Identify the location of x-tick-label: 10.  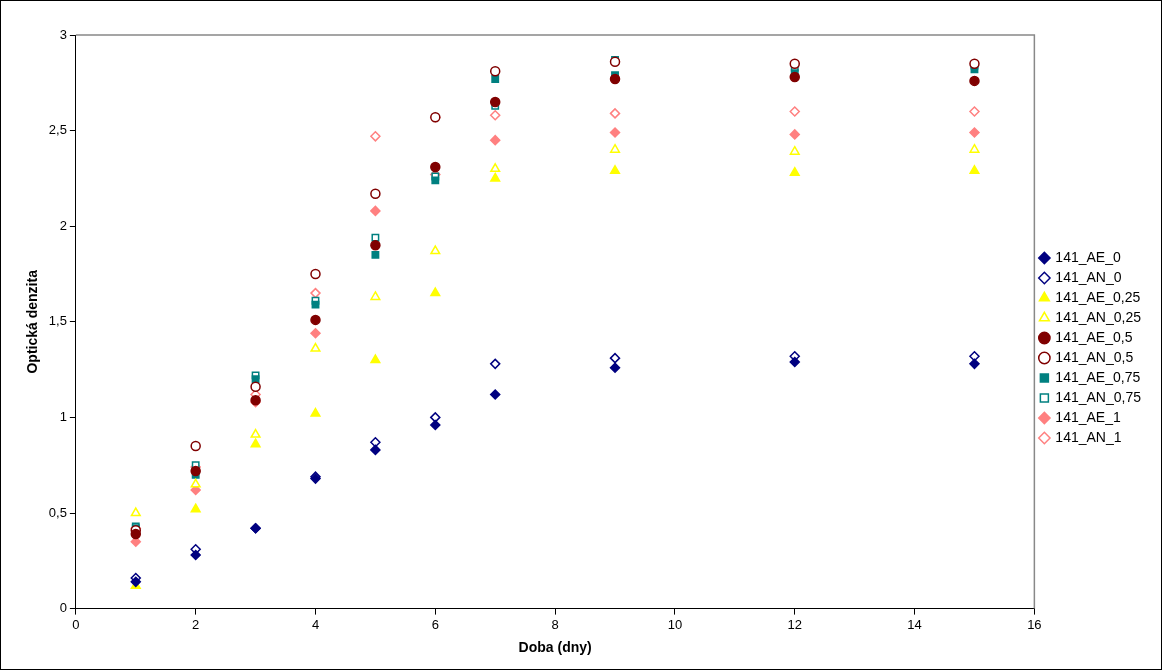
(675, 624).